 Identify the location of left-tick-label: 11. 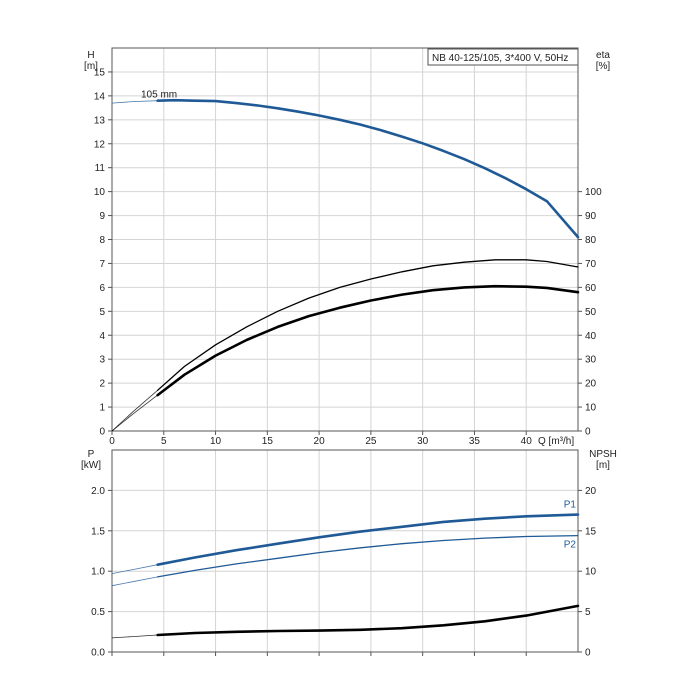
(100, 168).